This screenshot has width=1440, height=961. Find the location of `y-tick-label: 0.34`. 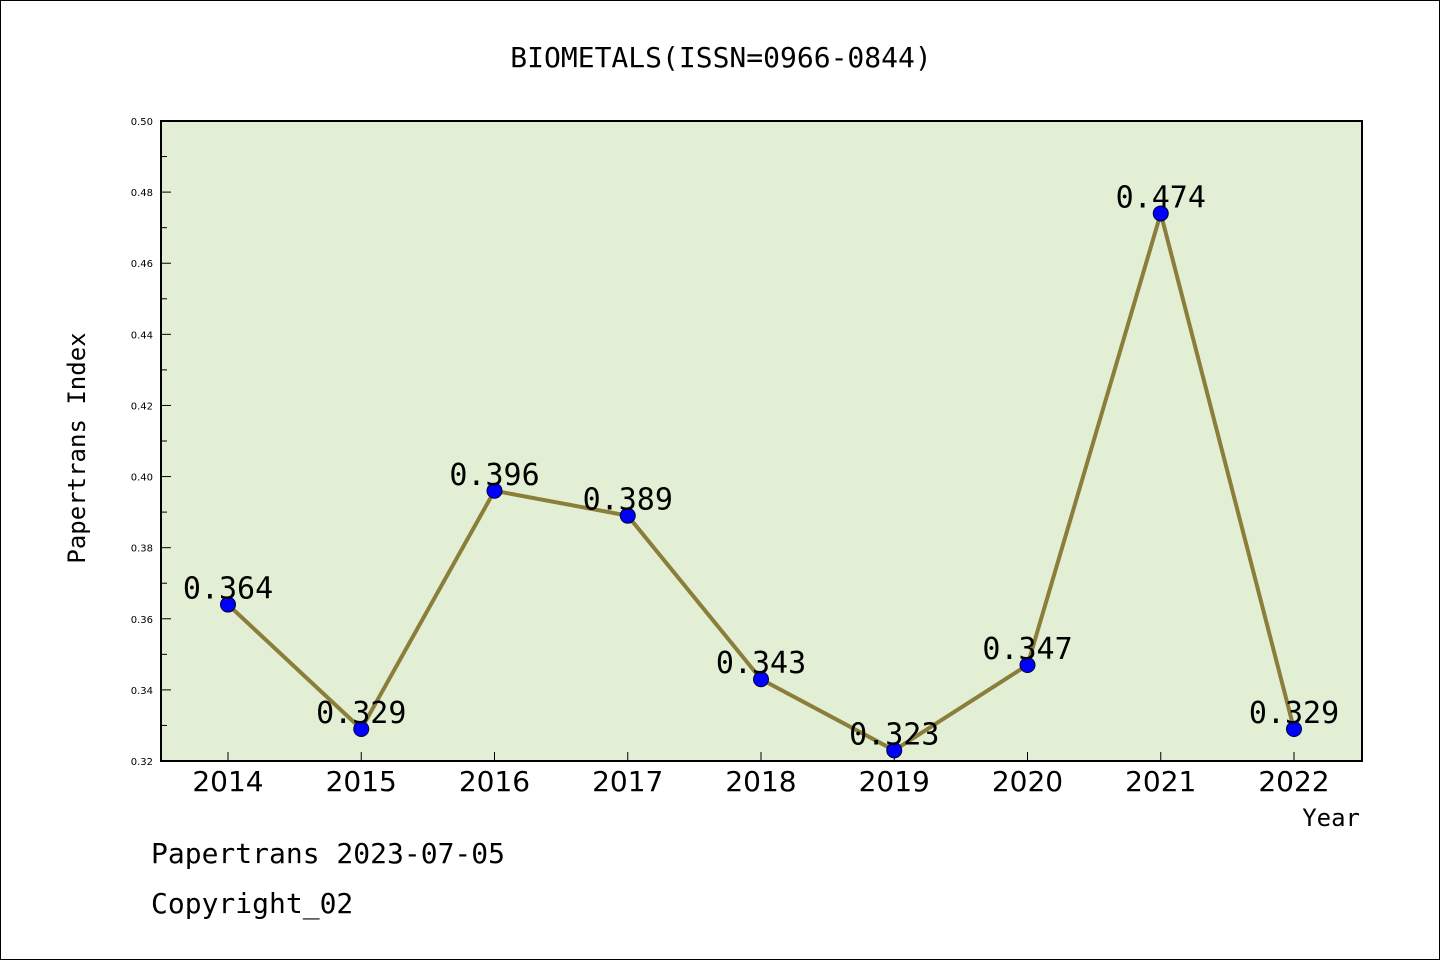

y-tick-label: 0.34 is located at coordinates (142, 691).